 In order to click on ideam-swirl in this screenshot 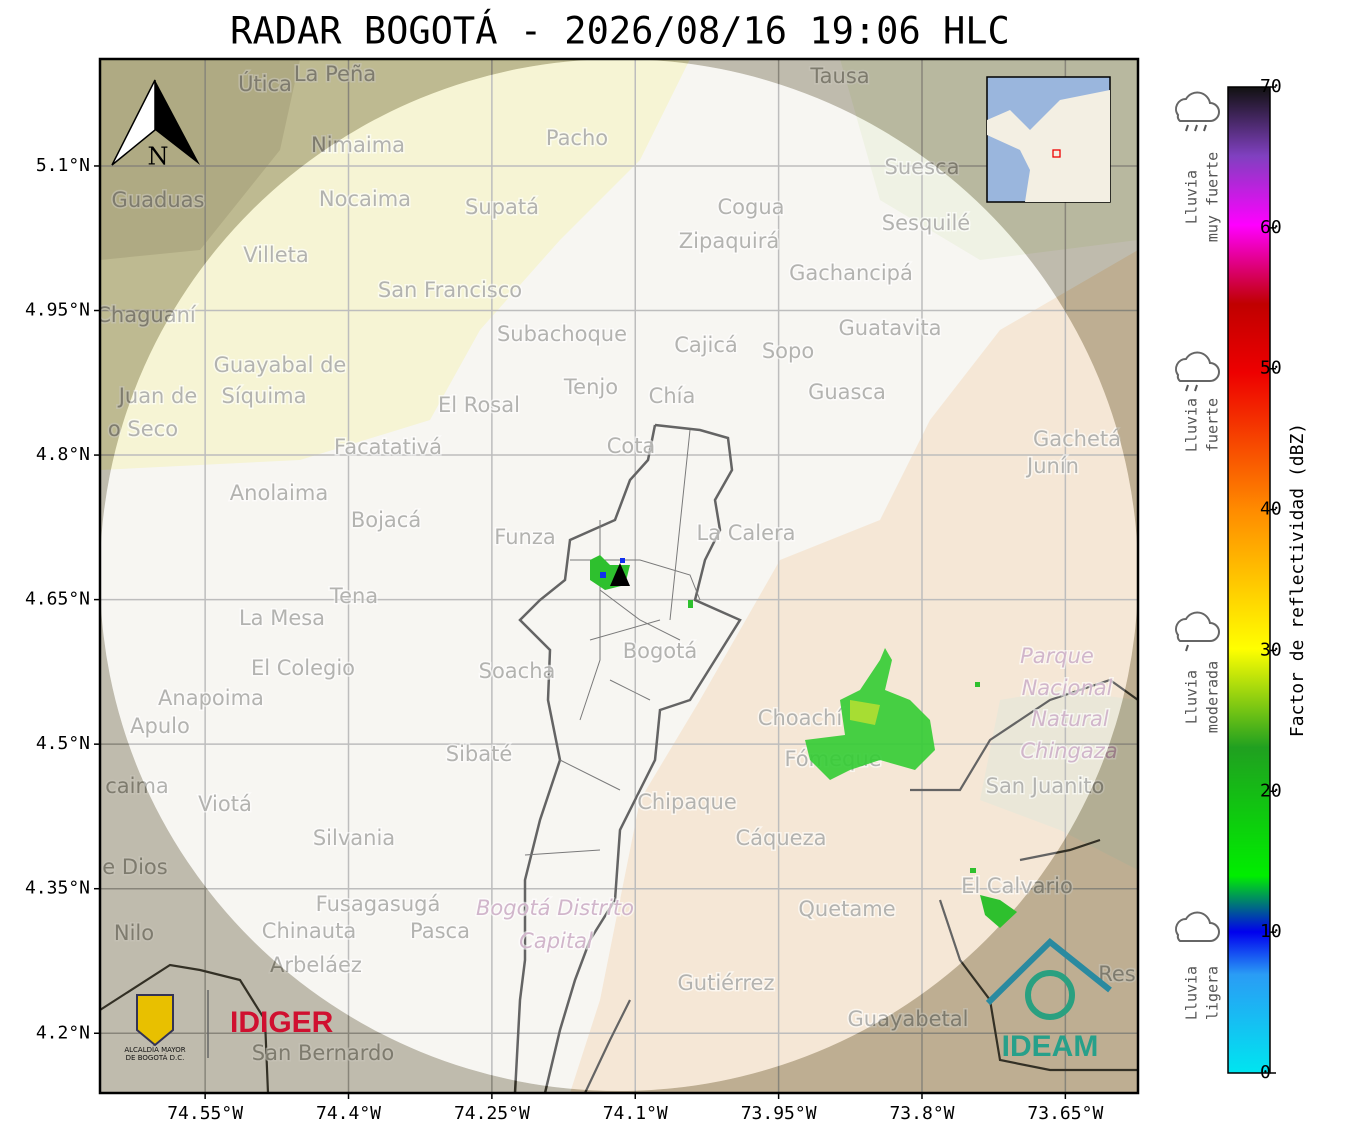, I will do `click(1050, 995)`.